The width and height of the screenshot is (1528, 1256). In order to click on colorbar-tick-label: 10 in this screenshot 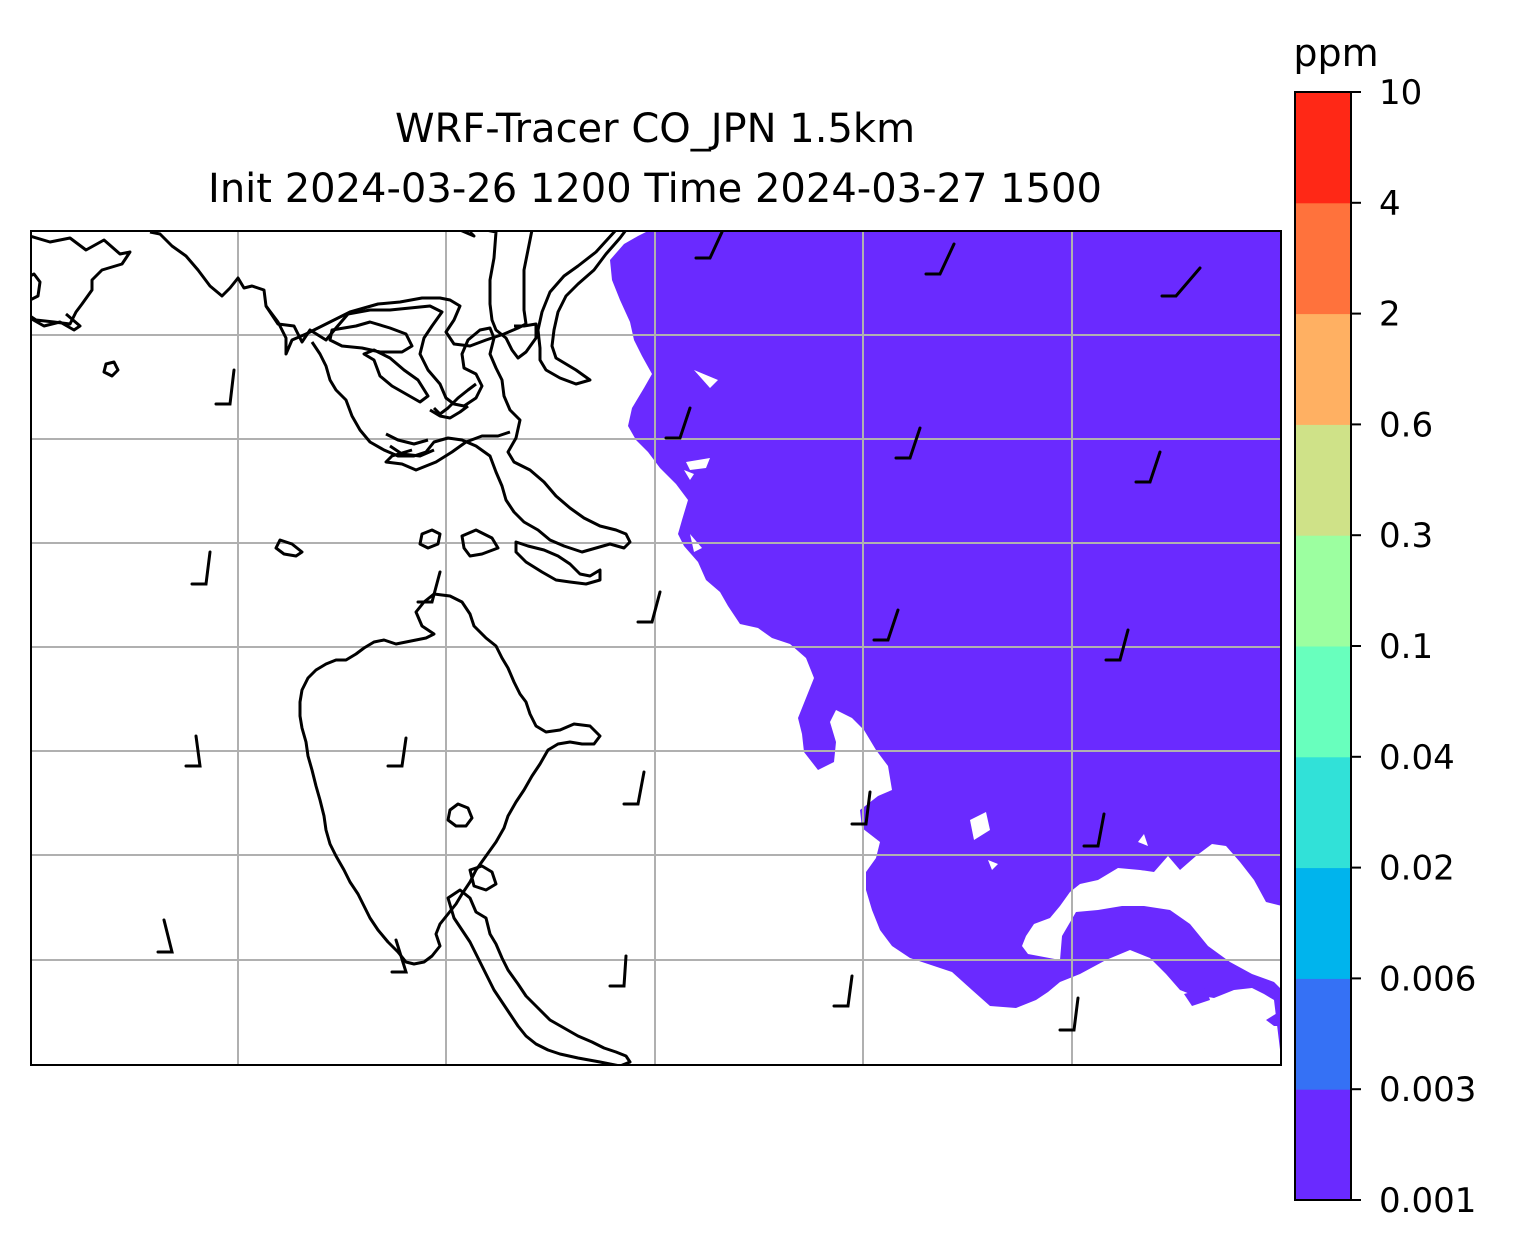, I will do `click(1400, 93)`.